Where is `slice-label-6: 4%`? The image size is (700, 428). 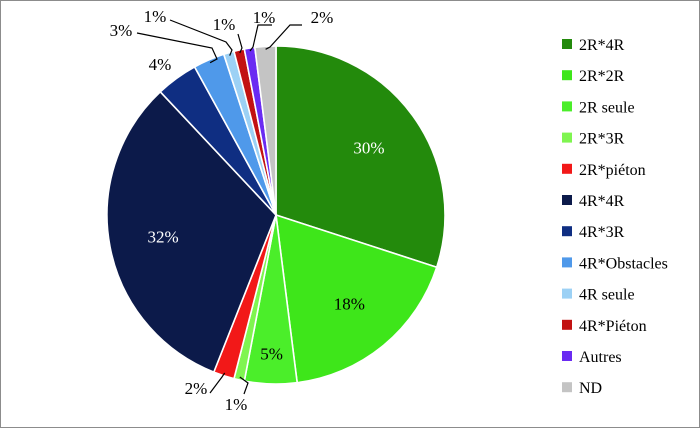
slice-label-6: 4% is located at coordinates (160, 64).